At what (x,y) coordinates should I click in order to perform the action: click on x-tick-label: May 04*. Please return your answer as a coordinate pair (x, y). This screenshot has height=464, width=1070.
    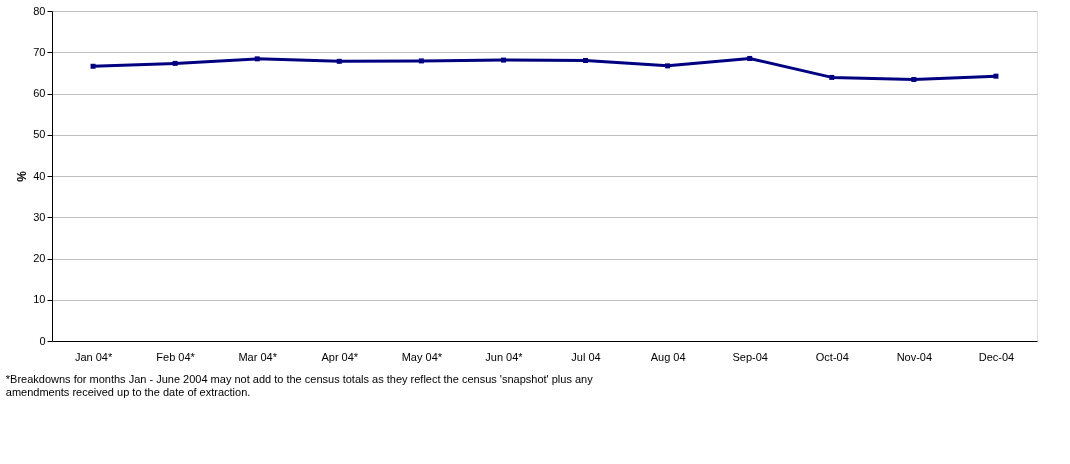
    Looking at the image, I should click on (422, 356).